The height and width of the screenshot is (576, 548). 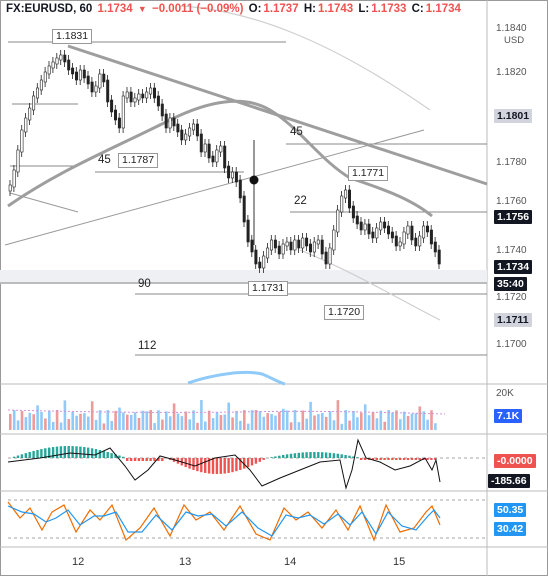 What do you see at coordinates (511, 72) in the screenshot?
I see `price-tick: 1.1820` at bounding box center [511, 72].